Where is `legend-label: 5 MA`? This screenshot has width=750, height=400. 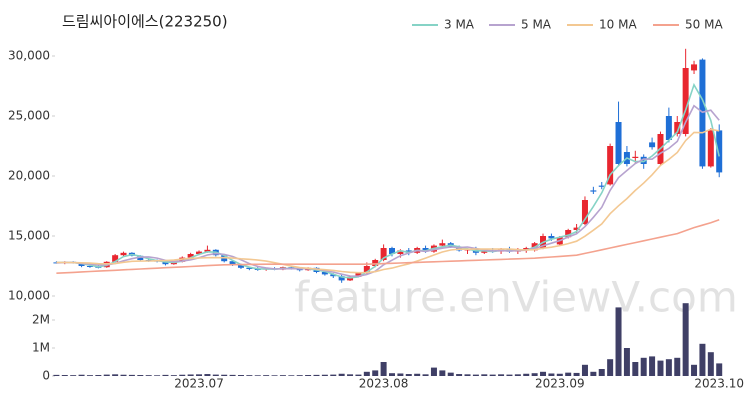
legend-label: 5 MA is located at coordinates (536, 25).